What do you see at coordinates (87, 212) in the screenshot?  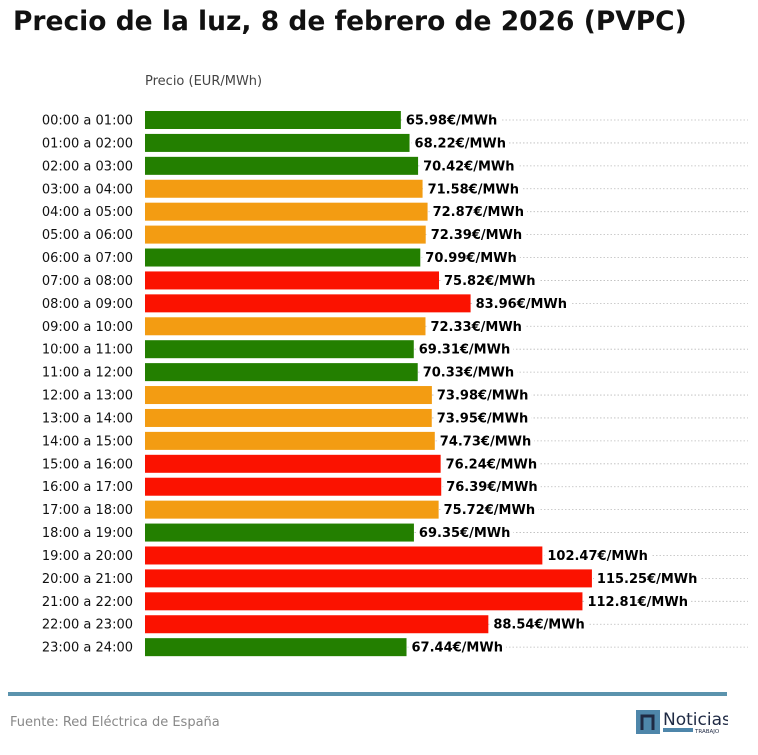 I see `y-tick-label: 04:00 a 05:00` at bounding box center [87, 212].